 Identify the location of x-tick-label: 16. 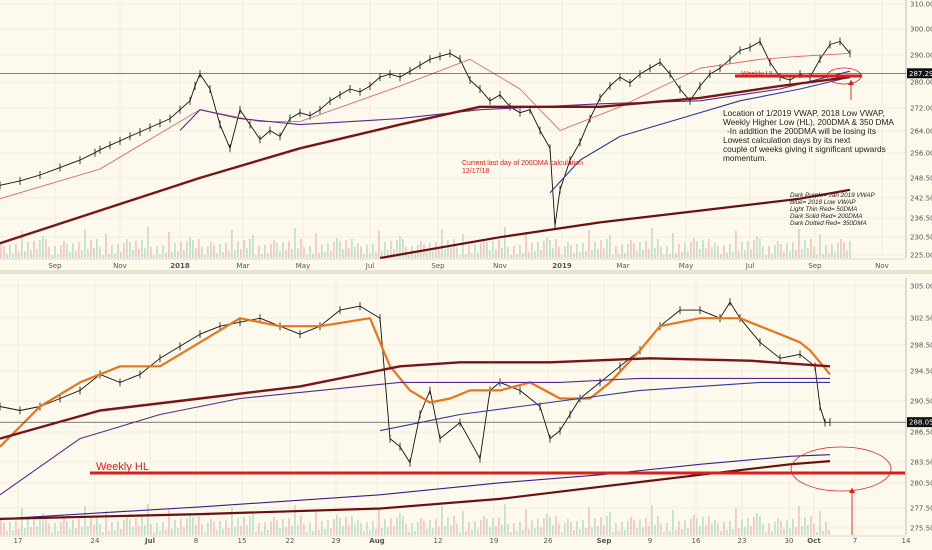
(696, 541).